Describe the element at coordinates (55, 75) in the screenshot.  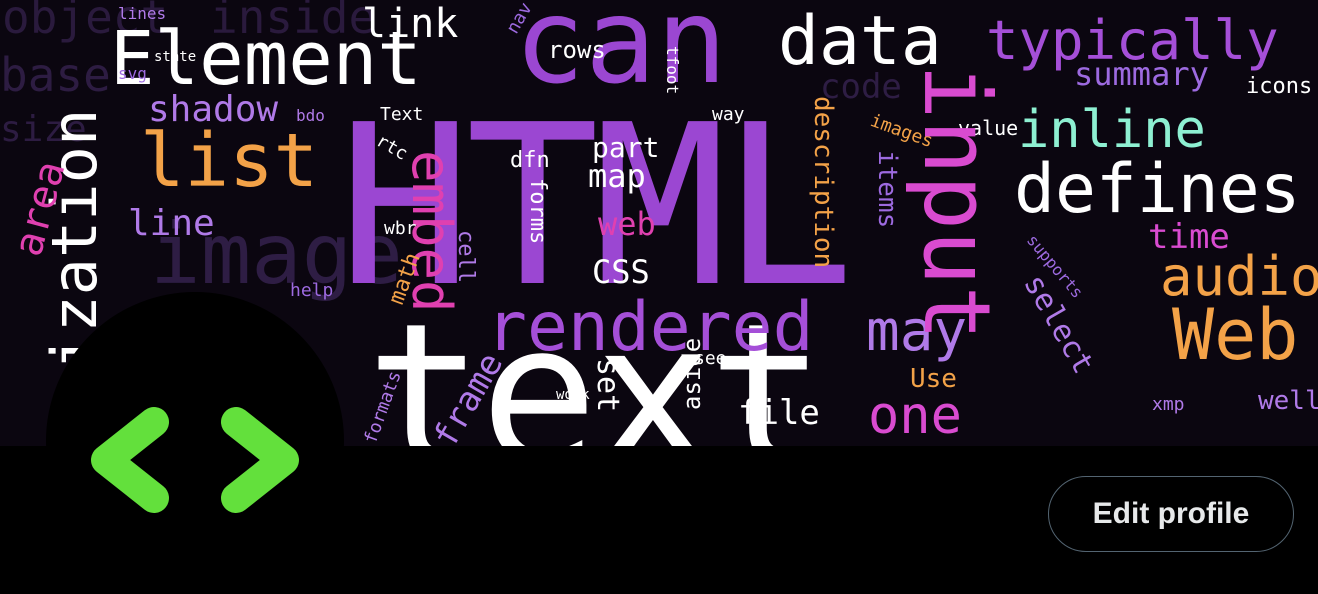
I see `banner-word: base` at that location.